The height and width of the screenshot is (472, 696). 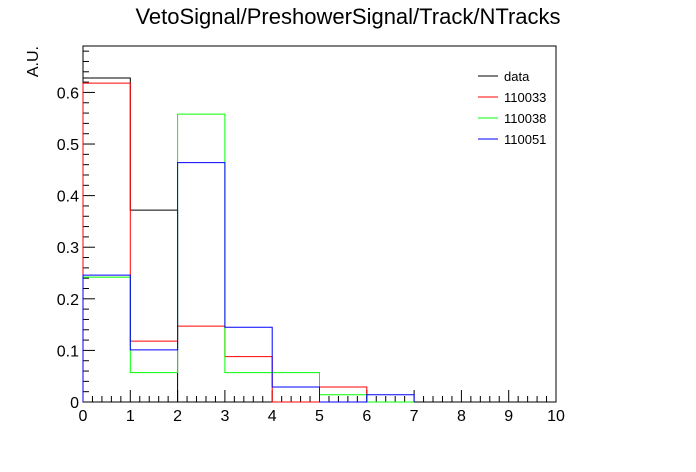 I want to click on x-tick-label: 10, so click(x=556, y=416).